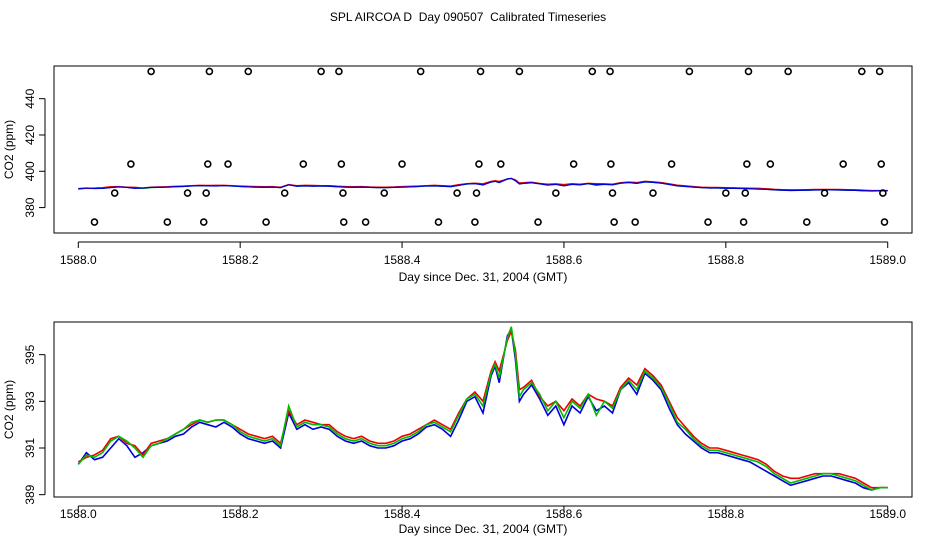  What do you see at coordinates (483, 184) in the screenshot?
I see `series-line-blue` at bounding box center [483, 184].